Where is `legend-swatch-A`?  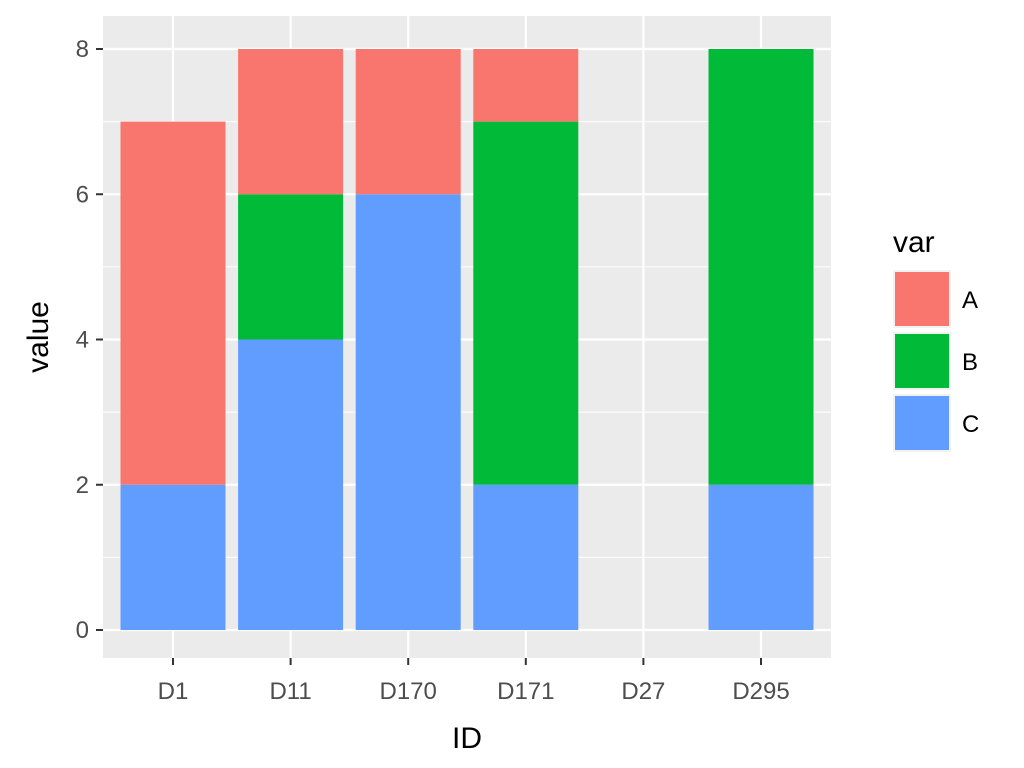 legend-swatch-A is located at coordinates (922, 299).